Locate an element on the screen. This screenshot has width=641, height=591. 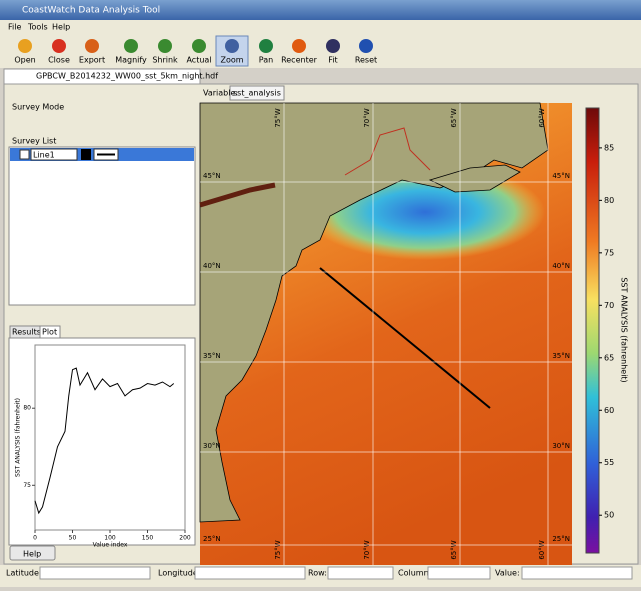
colorbar-tick-label: 60 is located at coordinates (609, 410).